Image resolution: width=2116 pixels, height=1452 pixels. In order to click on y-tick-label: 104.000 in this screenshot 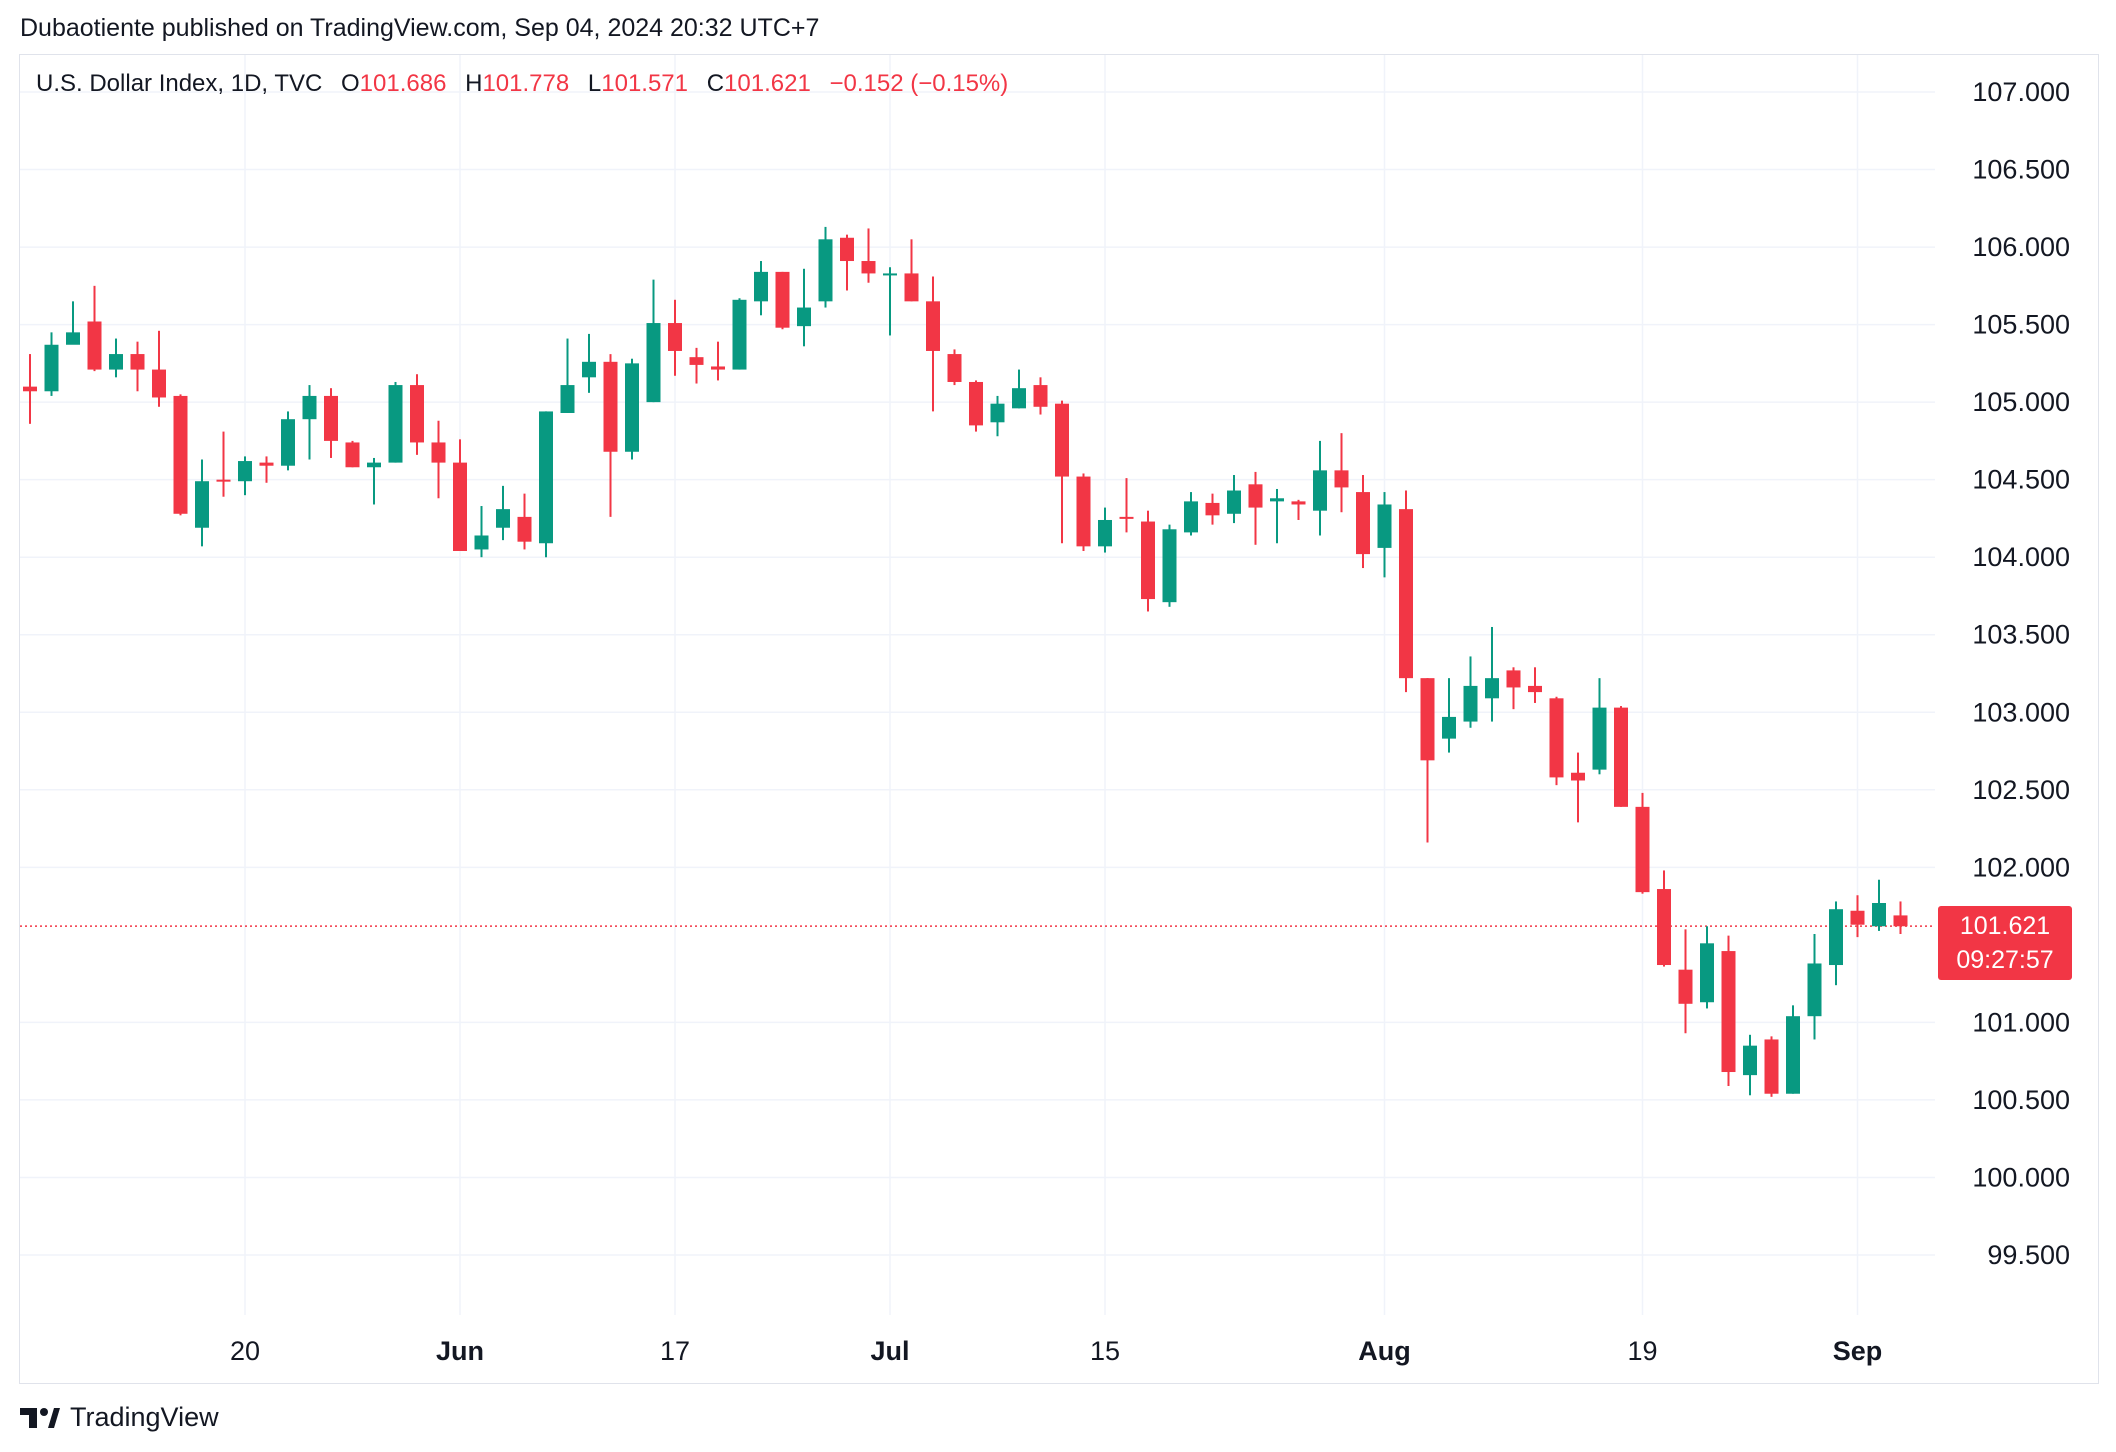, I will do `click(2021, 557)`.